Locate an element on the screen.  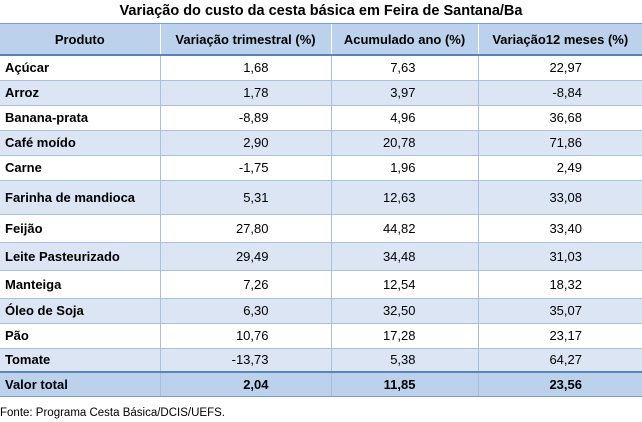
table-row: Café moído 2,90 20,78 71,86 is located at coordinates (321, 143).